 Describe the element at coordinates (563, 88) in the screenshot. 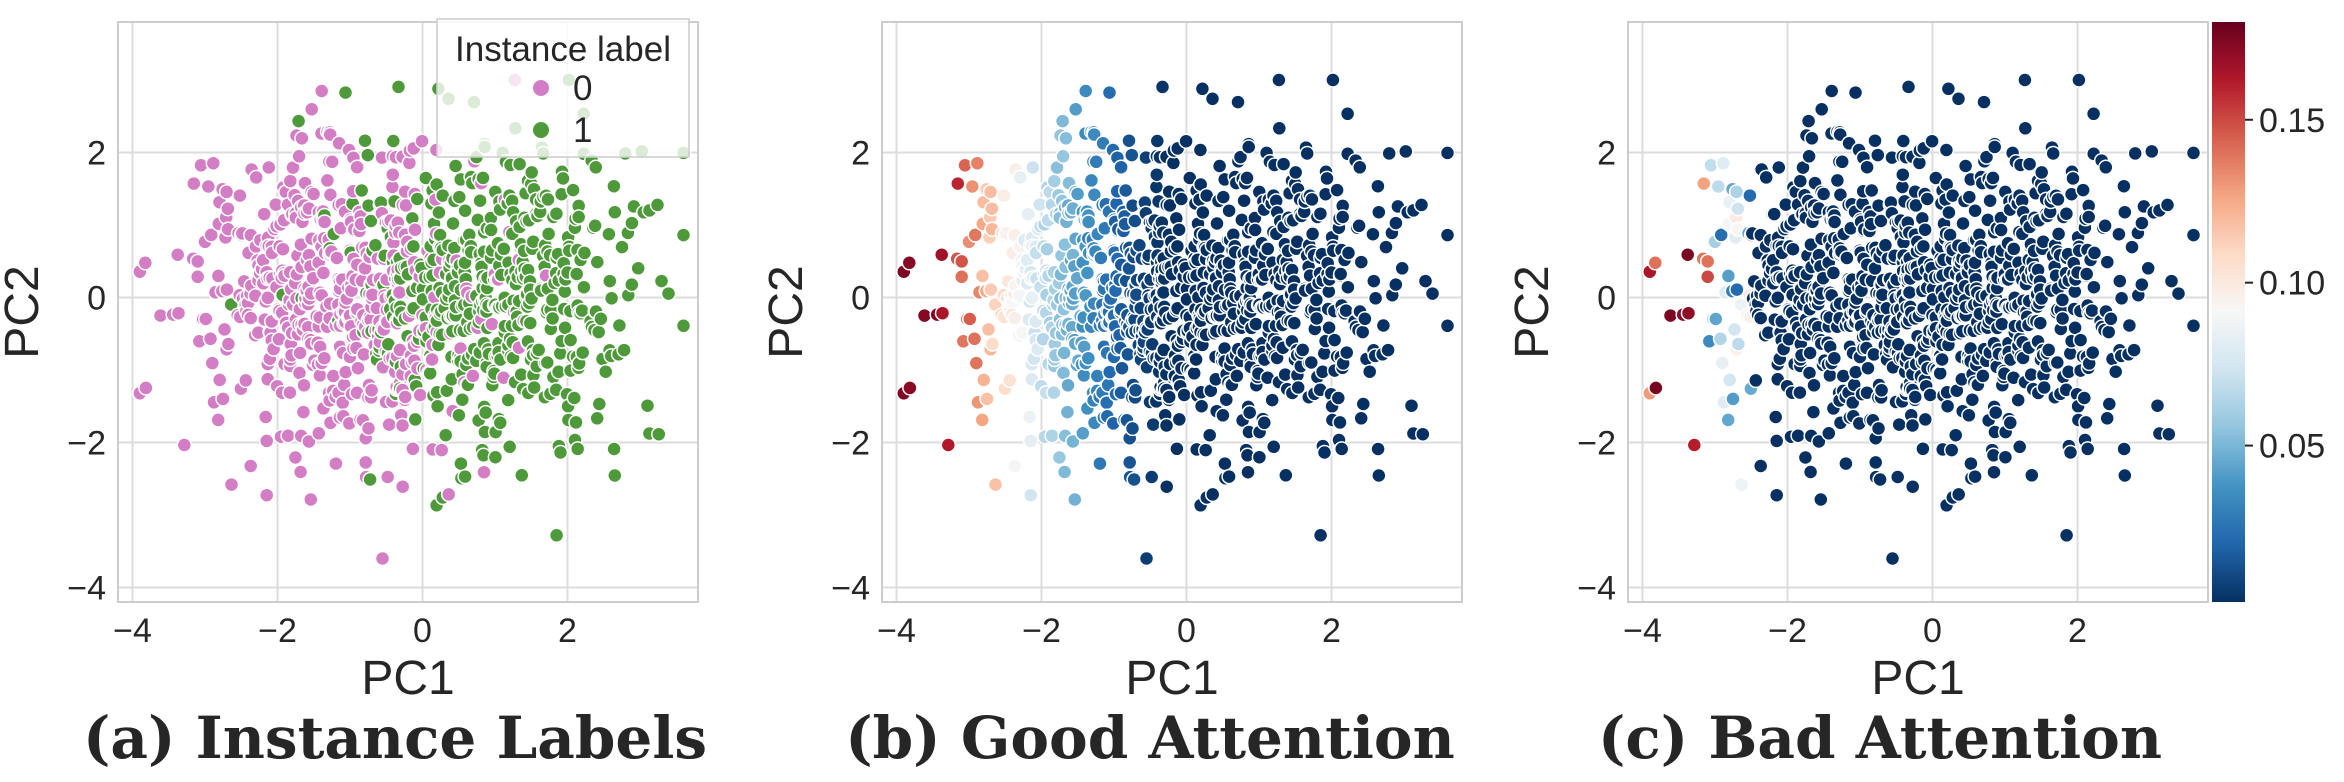

I see `legend-box` at that location.